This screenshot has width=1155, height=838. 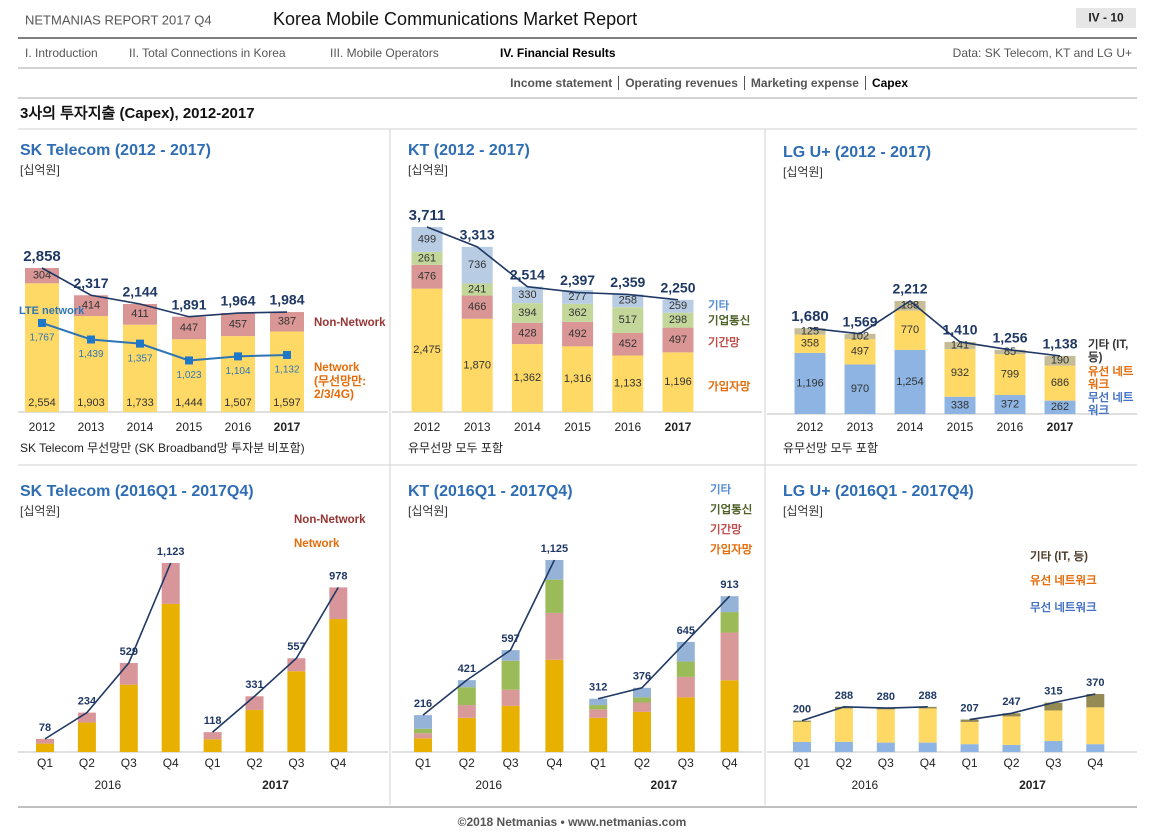 What do you see at coordinates (91, 403) in the screenshot?
I see `value-label: 1,903` at bounding box center [91, 403].